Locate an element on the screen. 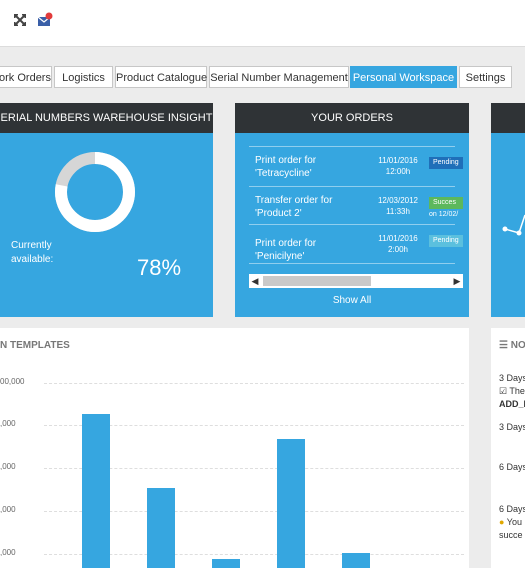  tab-personal-workspace: Personal Workspace is located at coordinates (403, 77).